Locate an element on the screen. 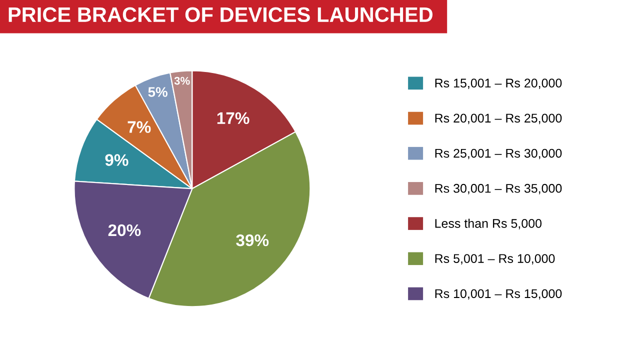 The width and height of the screenshot is (620, 343). data-label: 9% is located at coordinates (116, 160).